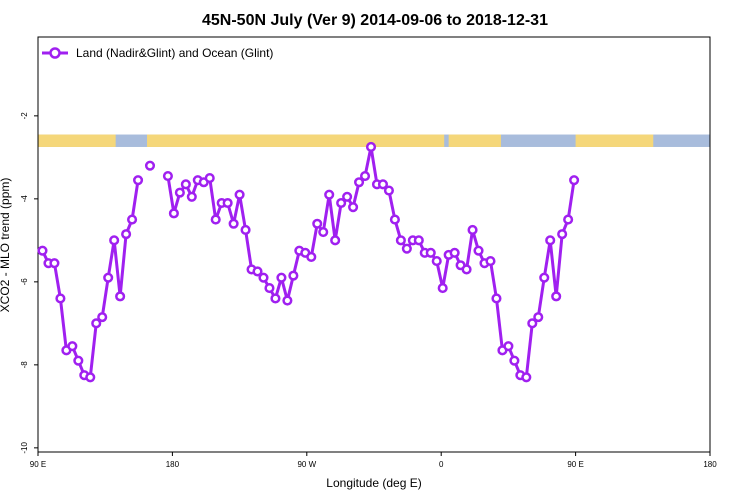  Describe the element at coordinates (24, 199) in the screenshot. I see `y-tick-label: -4` at that location.